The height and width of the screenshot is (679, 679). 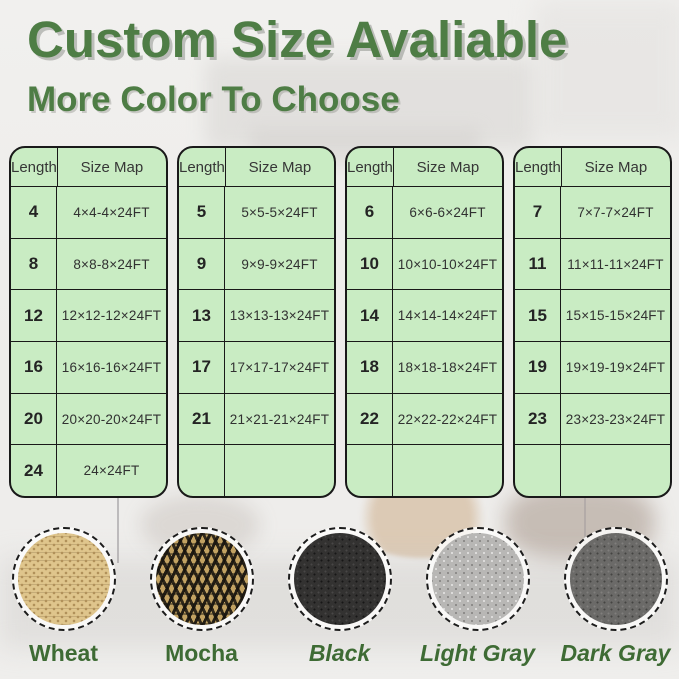 I want to click on length-cell: 24, so click(x=34, y=470).